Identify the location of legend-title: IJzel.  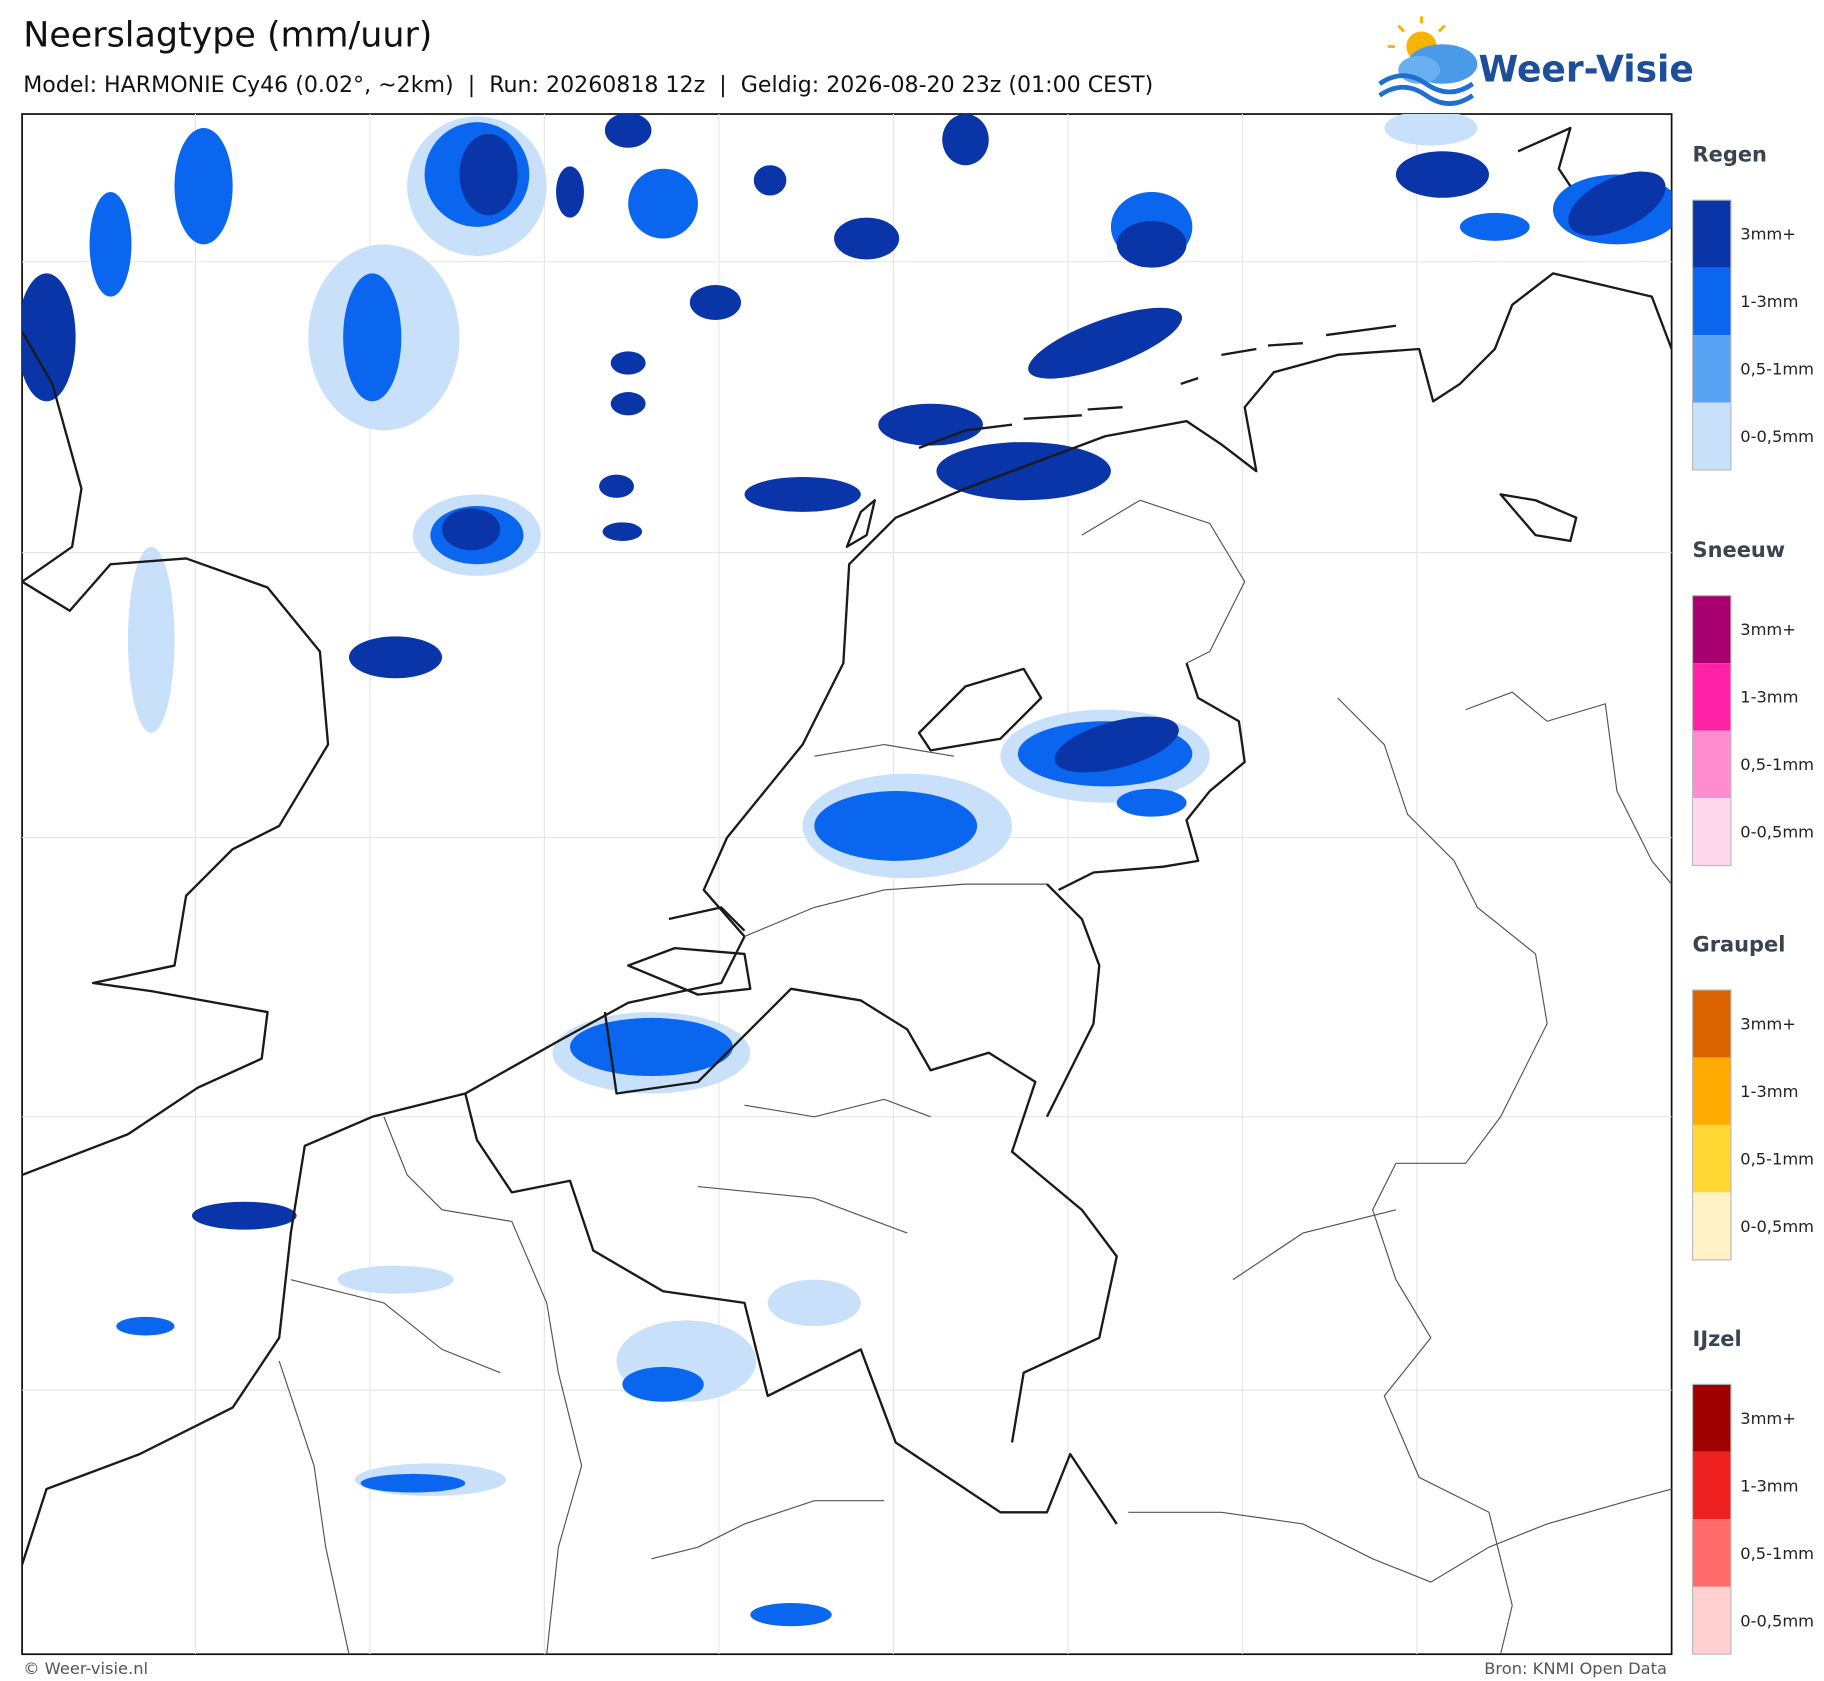
(1717, 1339).